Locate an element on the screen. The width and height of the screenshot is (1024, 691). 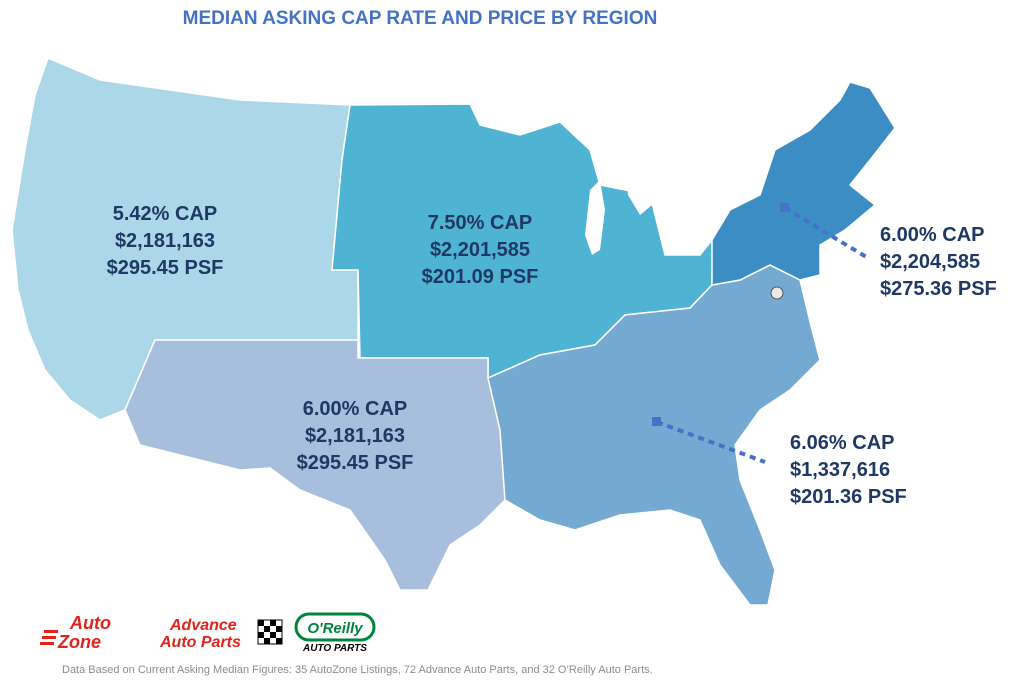
svg-text: Auto Parts is located at coordinates (200, 642).